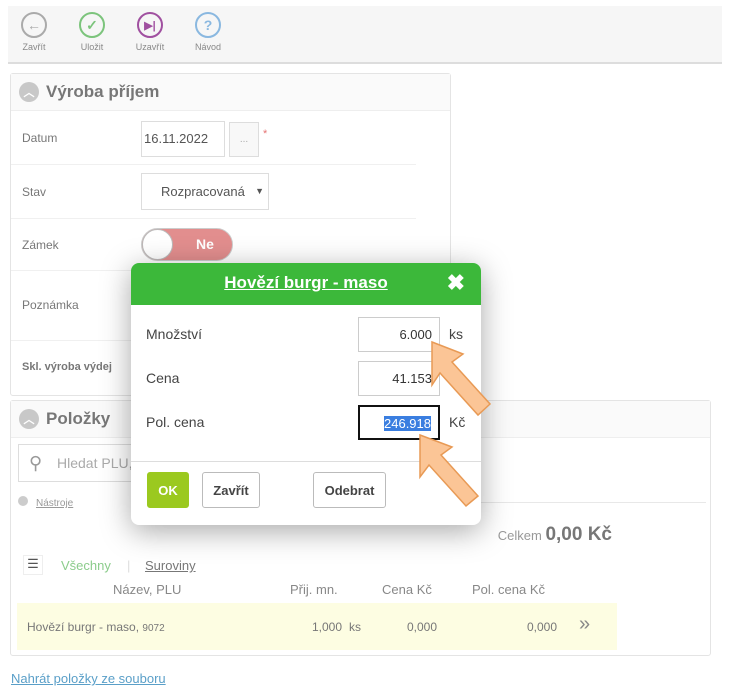 The image size is (755, 700). Describe the element at coordinates (519, 535) in the screenshot. I see `total-label: Celkem` at that location.